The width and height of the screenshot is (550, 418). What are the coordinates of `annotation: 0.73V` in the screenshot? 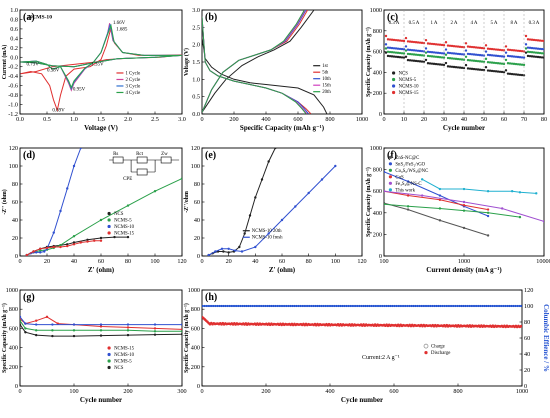 It's located at (32, 64).